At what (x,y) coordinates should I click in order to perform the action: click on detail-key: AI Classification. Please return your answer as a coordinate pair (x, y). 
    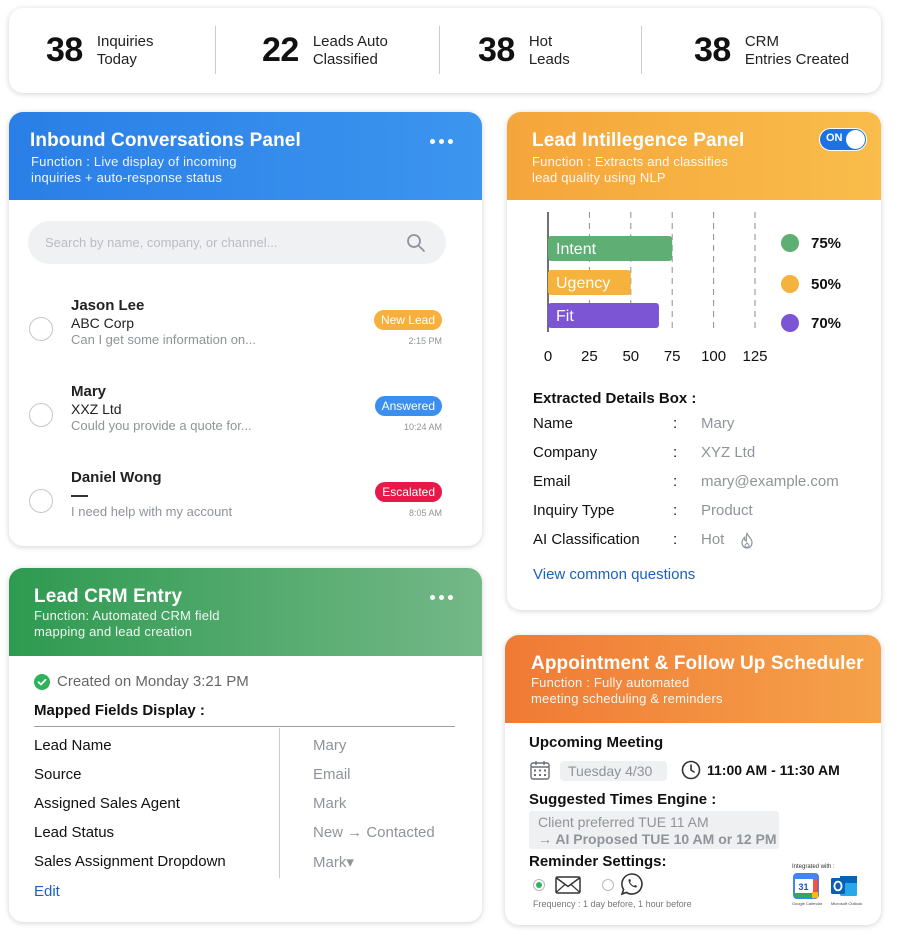
    Looking at the image, I should click on (586, 539).